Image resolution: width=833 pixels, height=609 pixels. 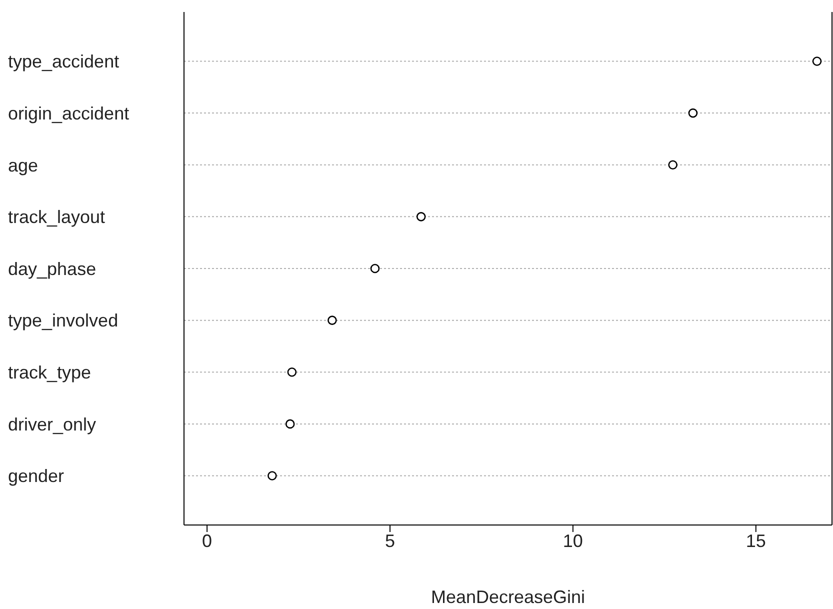 I want to click on y-tick-label: track_type, so click(x=50, y=372).